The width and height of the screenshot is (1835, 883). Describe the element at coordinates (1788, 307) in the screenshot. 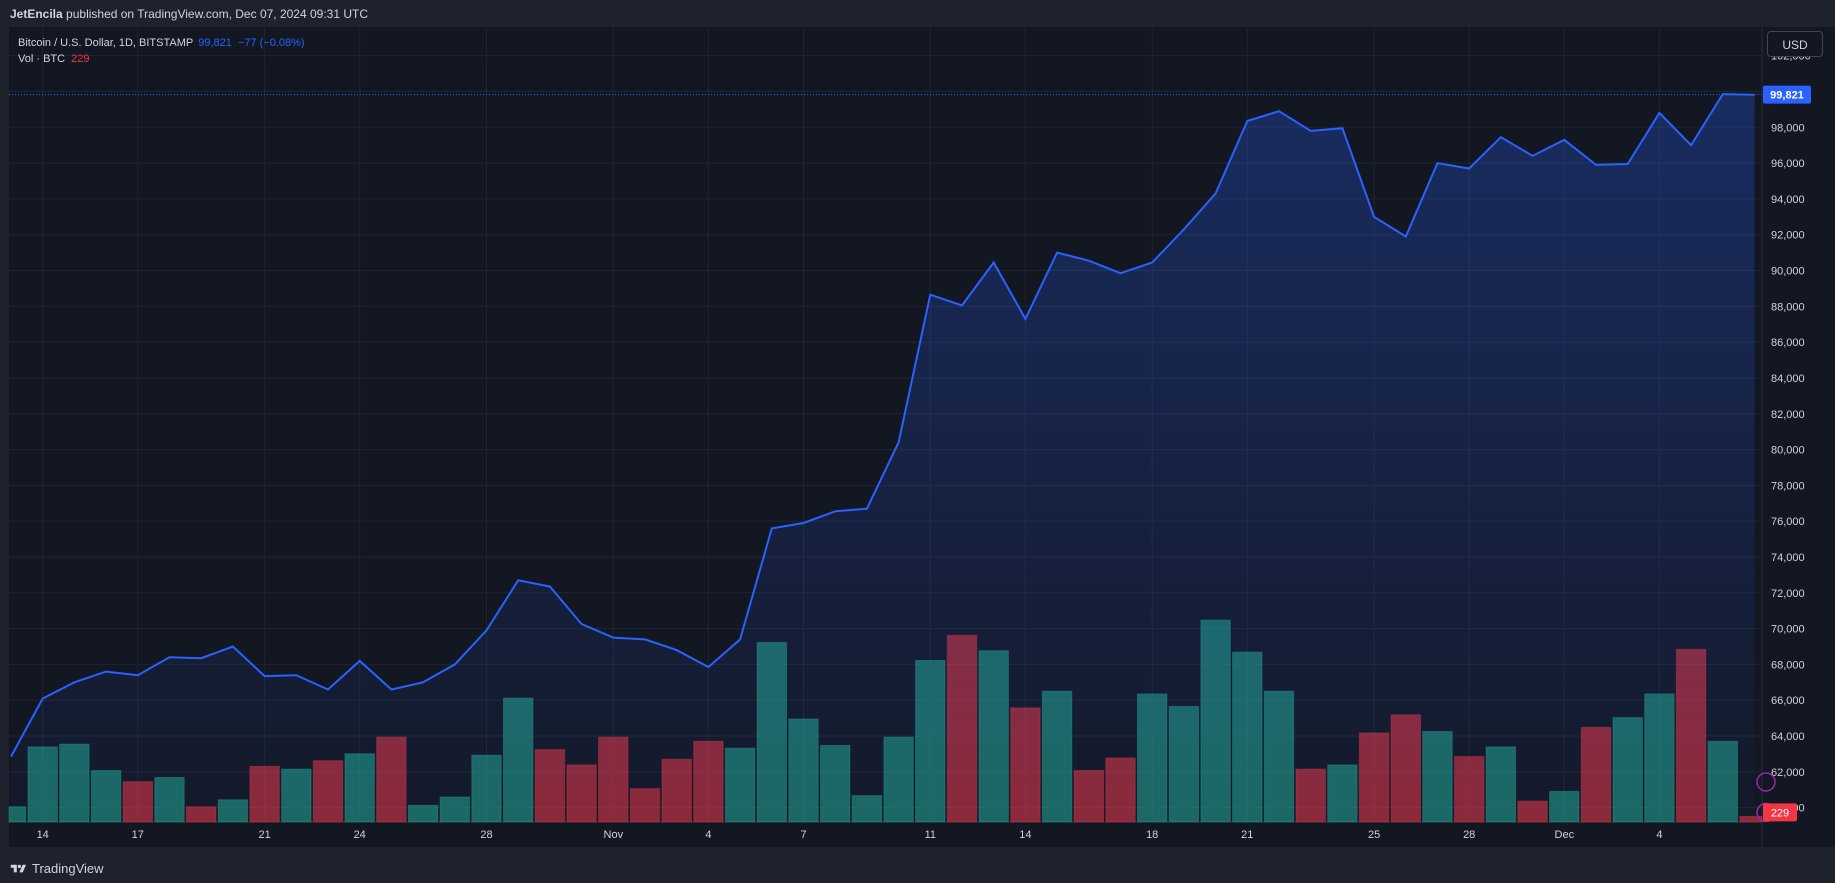

I see `price-tick-label: 88,000` at that location.